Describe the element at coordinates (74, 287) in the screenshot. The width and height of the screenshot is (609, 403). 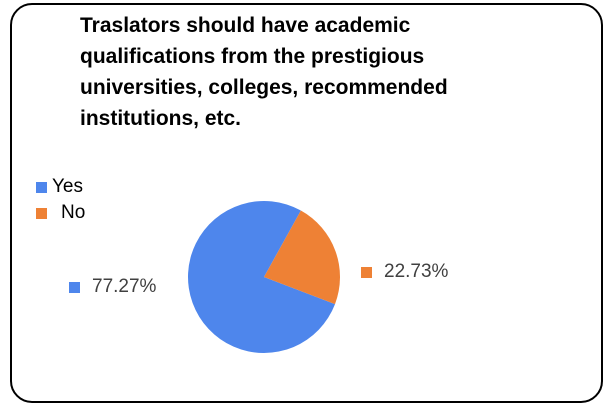
I see `data-label-swatch-yes` at that location.